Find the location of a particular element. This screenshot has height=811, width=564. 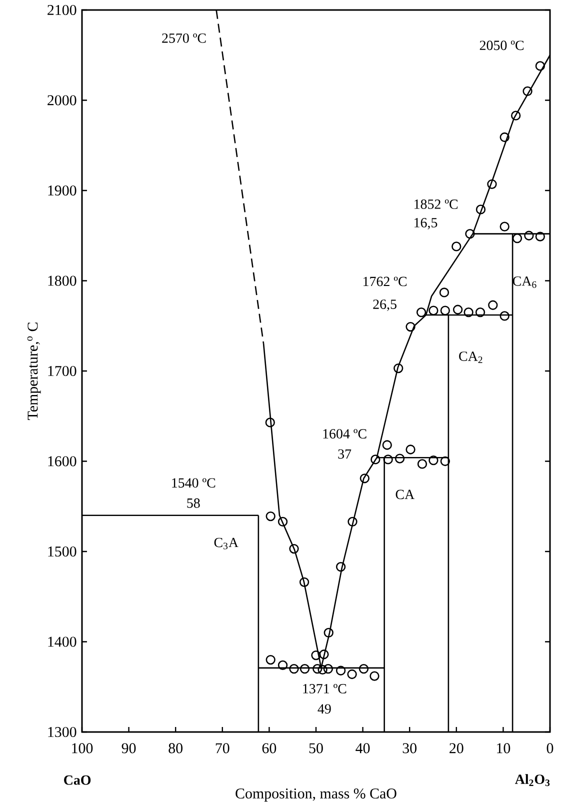

annotation: 58 is located at coordinates (193, 503).